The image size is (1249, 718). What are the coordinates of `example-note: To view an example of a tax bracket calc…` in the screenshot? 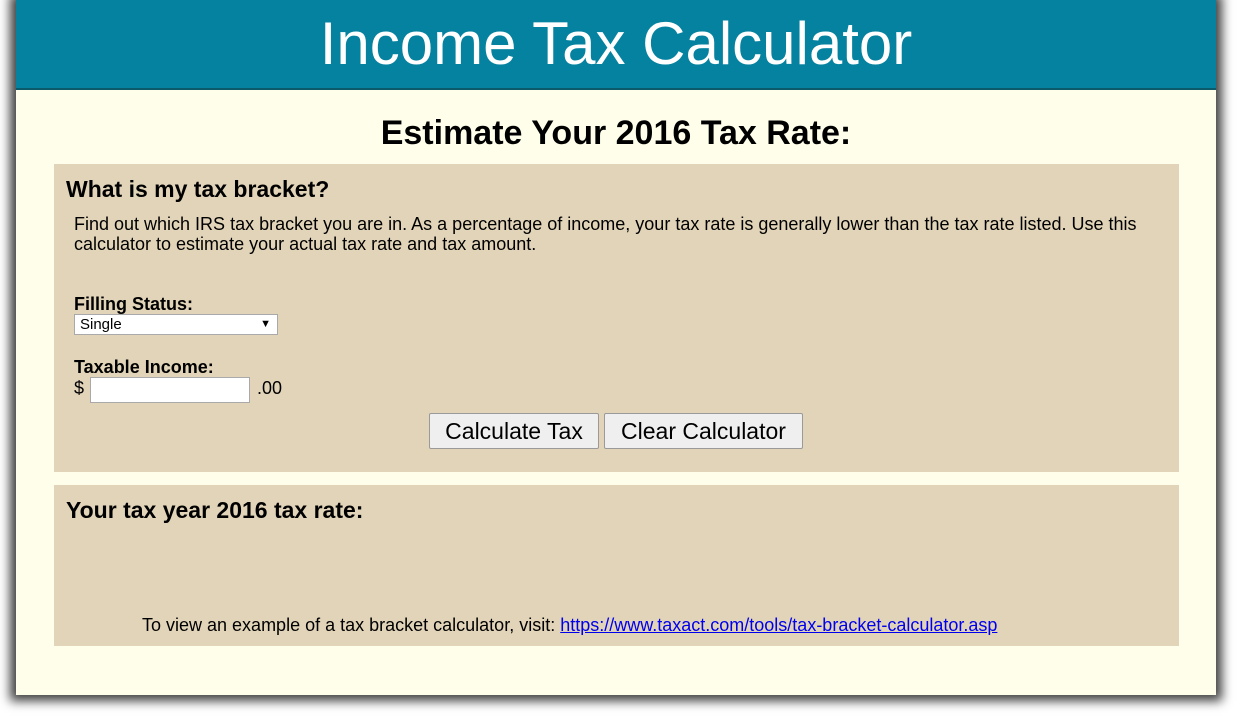 It's located at (569, 625).